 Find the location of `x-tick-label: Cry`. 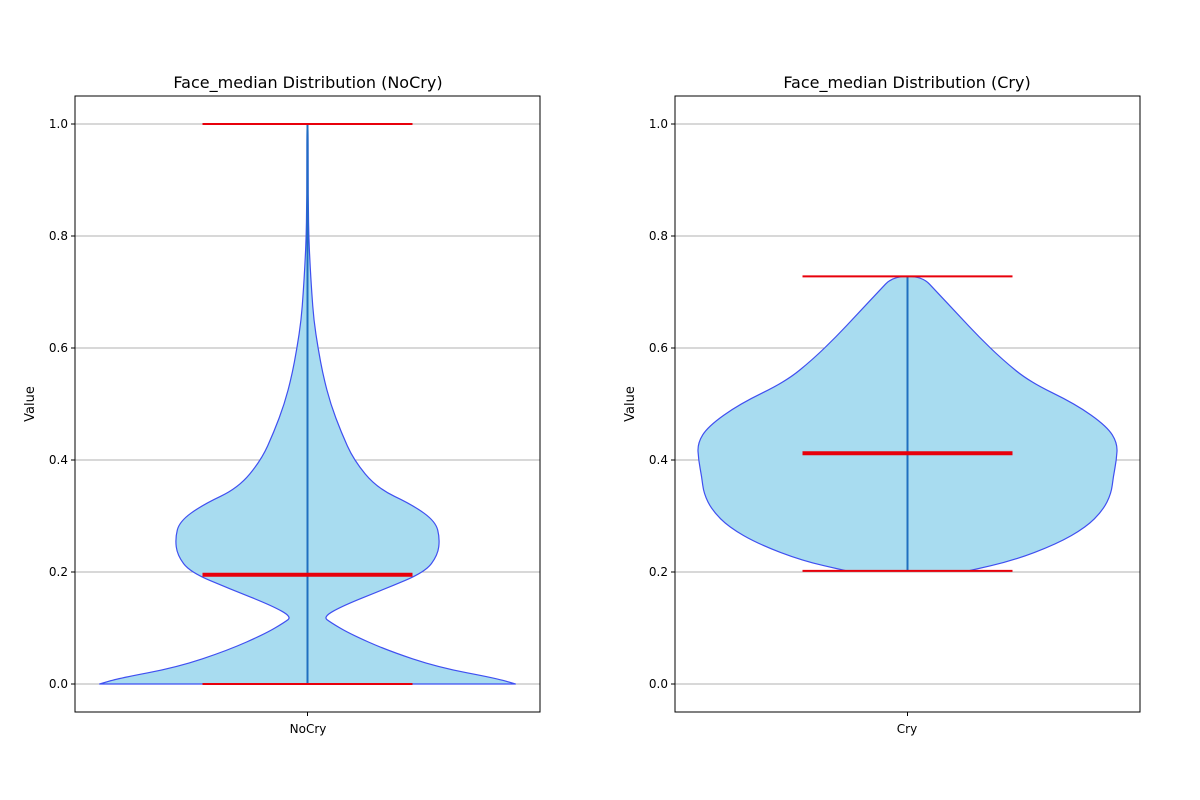

x-tick-label: Cry is located at coordinates (907, 729).